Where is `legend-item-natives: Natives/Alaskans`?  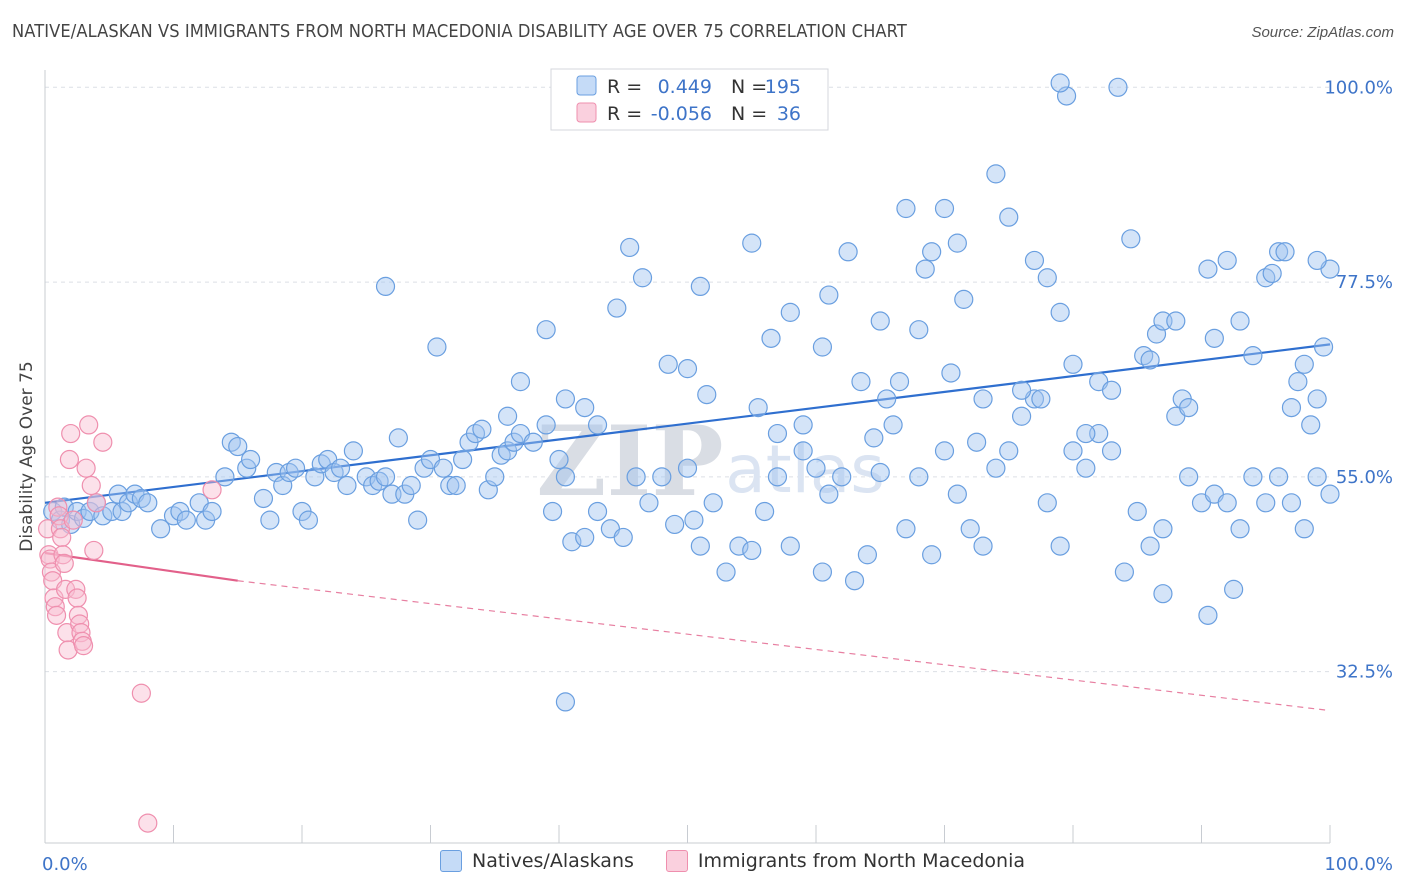
legend-item-natives: Natives/Alaskans is located at coordinates (537, 861).